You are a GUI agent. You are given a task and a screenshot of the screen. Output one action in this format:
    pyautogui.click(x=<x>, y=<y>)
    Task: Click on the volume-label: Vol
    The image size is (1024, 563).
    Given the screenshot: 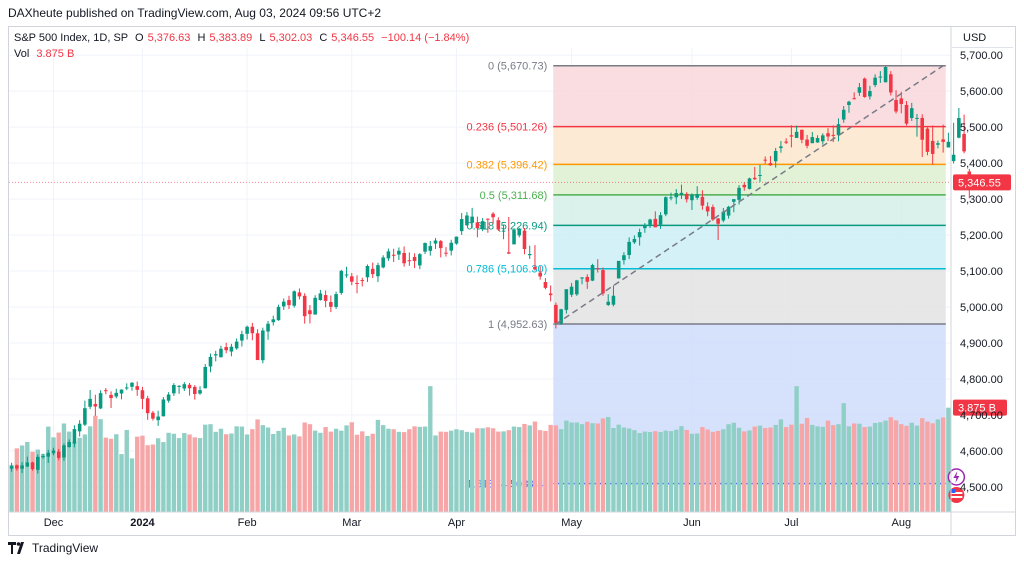 What is the action you would take?
    pyautogui.click(x=22, y=54)
    